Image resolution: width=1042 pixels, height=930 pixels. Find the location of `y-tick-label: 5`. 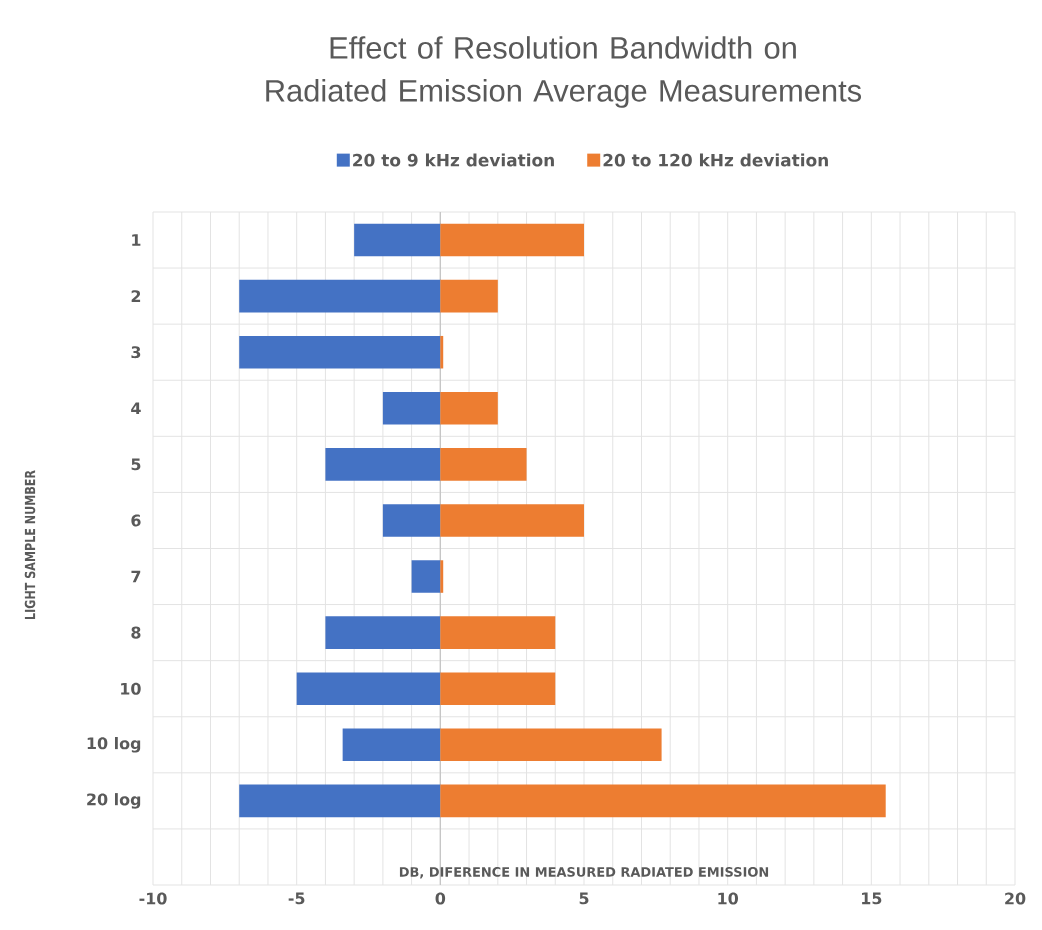

y-tick-label: 5 is located at coordinates (136, 464).